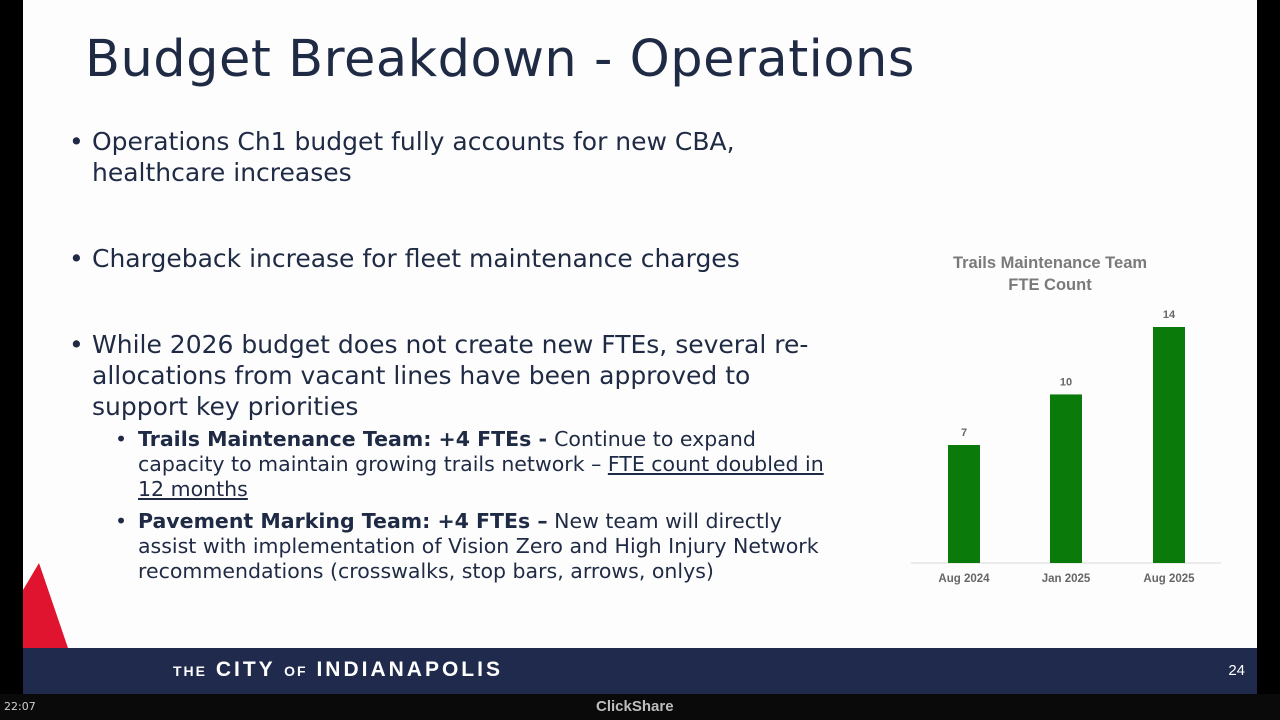 The height and width of the screenshot is (720, 1280). What do you see at coordinates (1050, 285) in the screenshot?
I see `chart-title-line: FTE Count` at bounding box center [1050, 285].